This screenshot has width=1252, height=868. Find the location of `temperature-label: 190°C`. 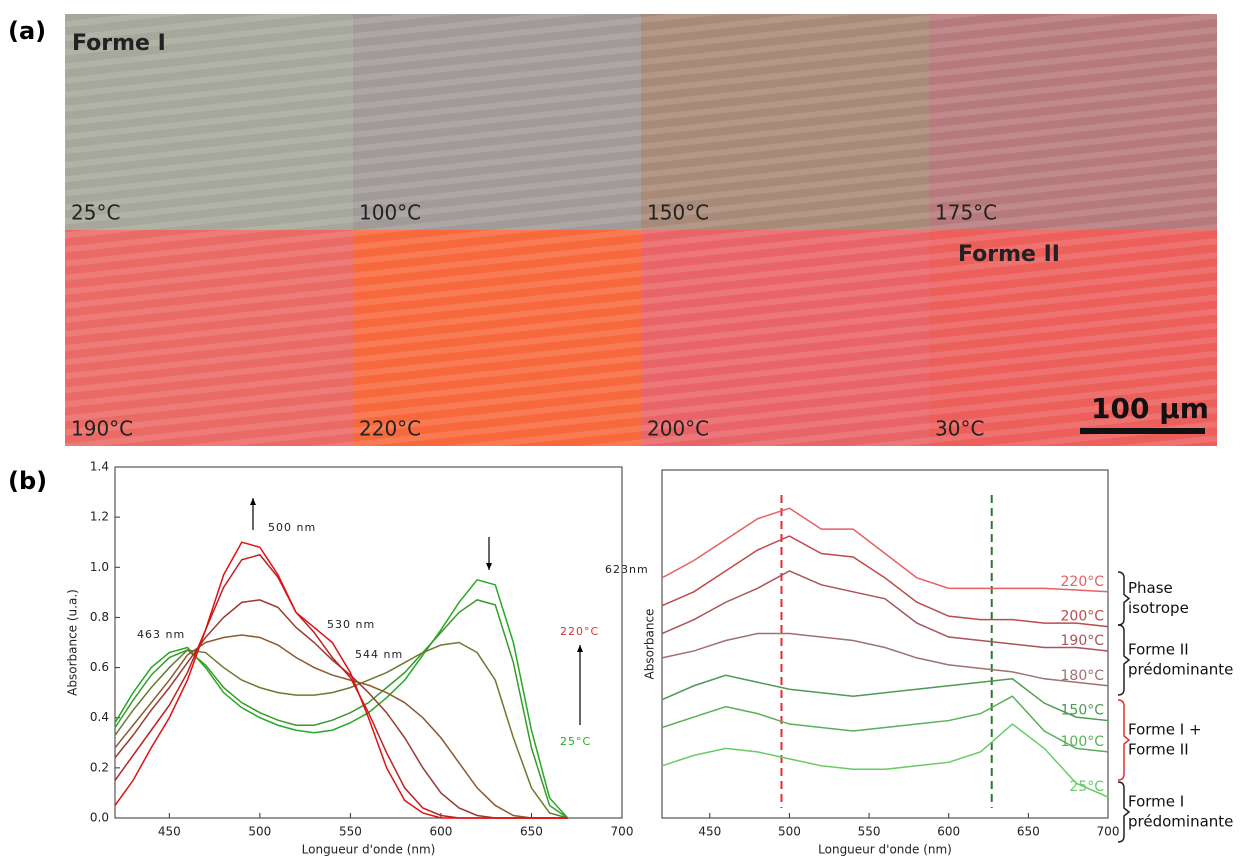

temperature-label: 190°C is located at coordinates (102, 429).